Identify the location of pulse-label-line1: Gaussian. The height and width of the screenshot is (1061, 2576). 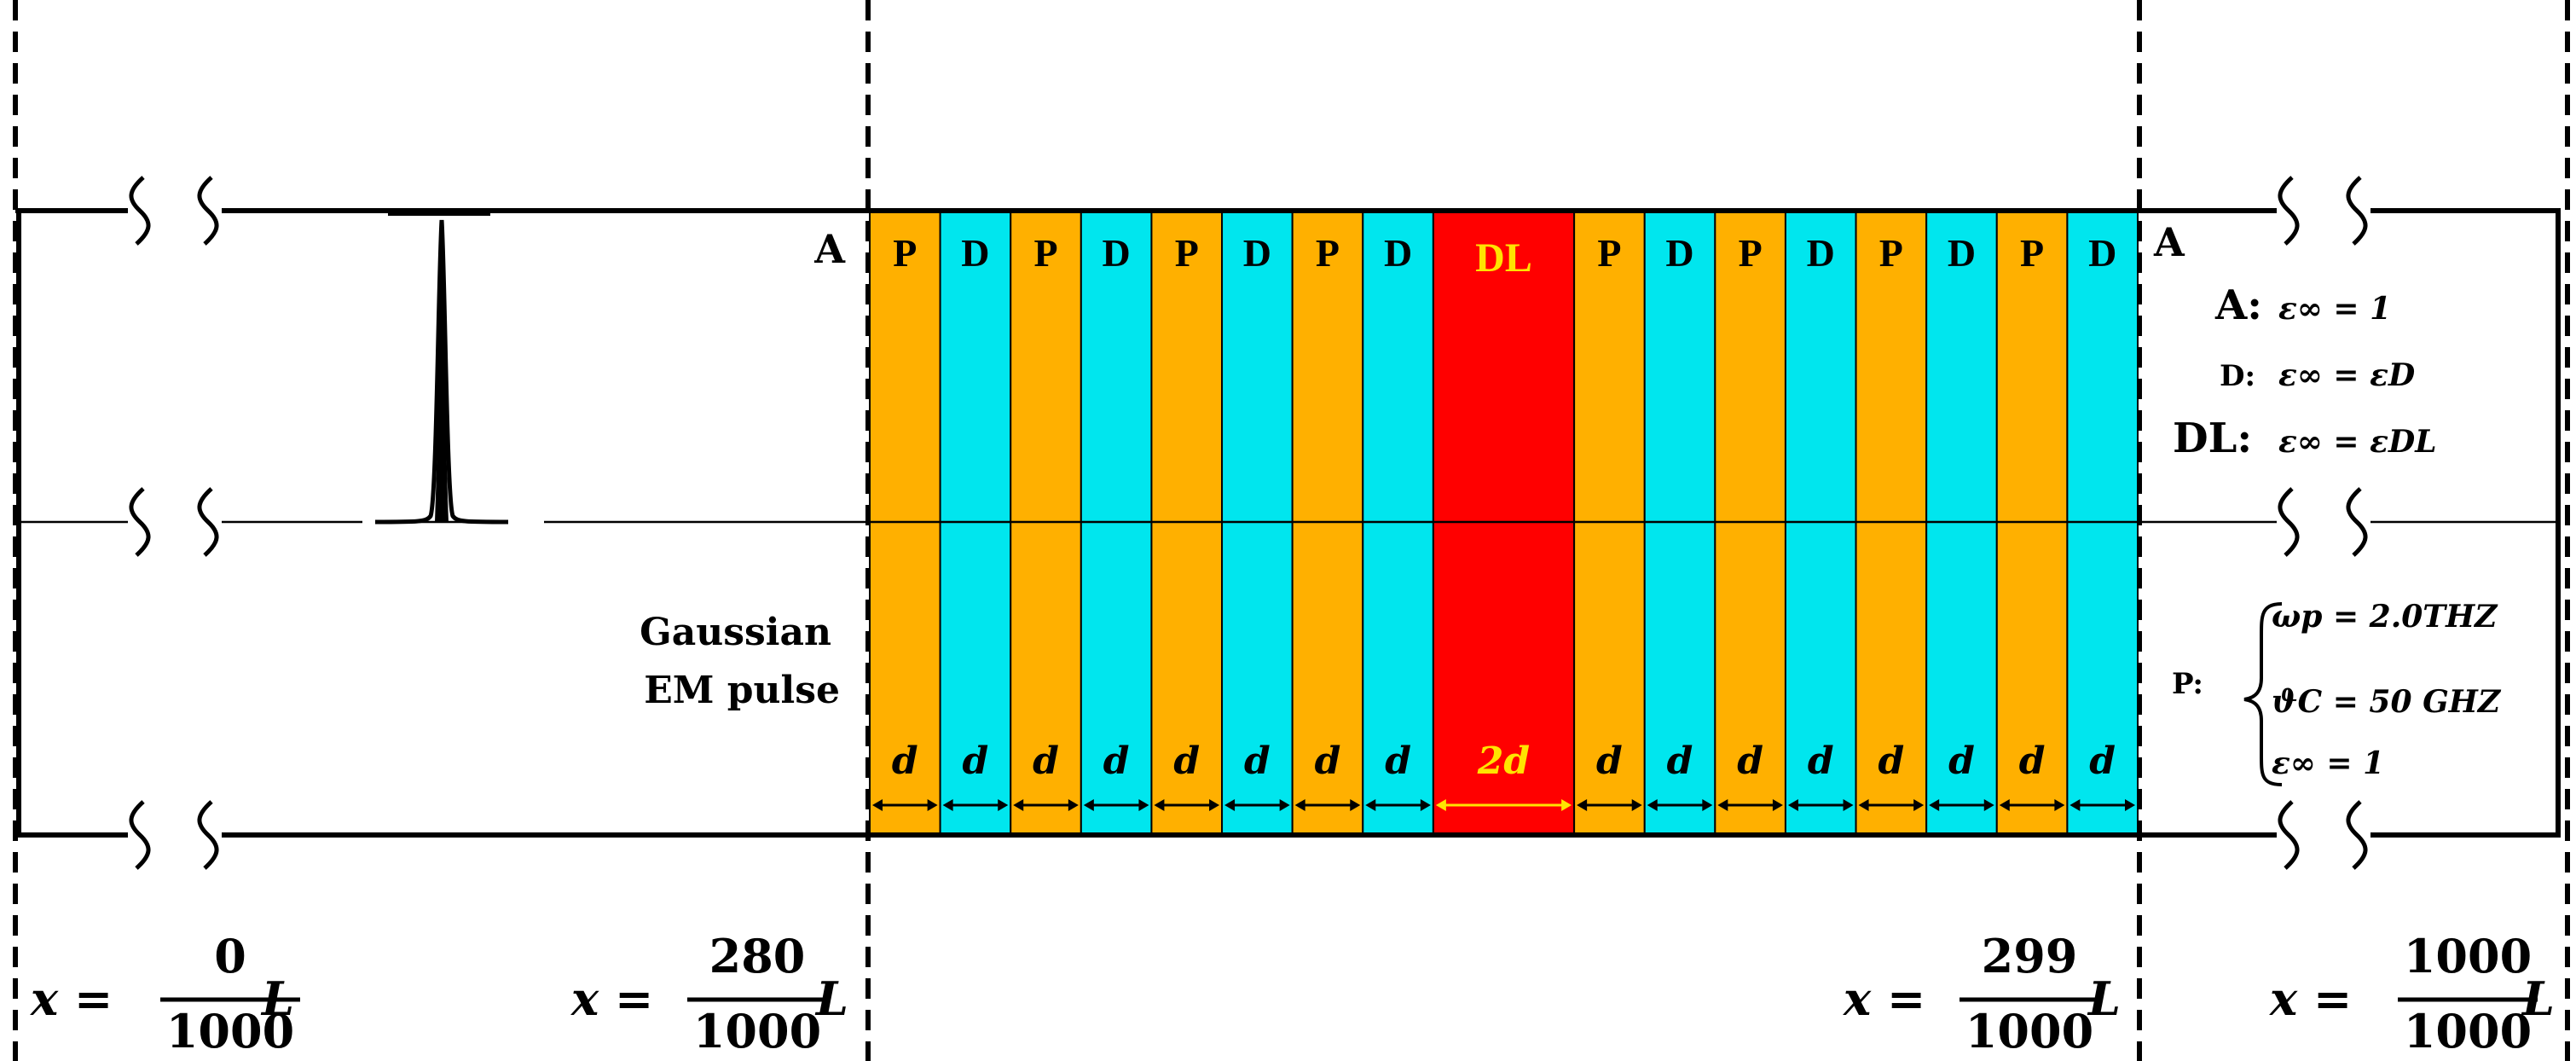
(735, 632).